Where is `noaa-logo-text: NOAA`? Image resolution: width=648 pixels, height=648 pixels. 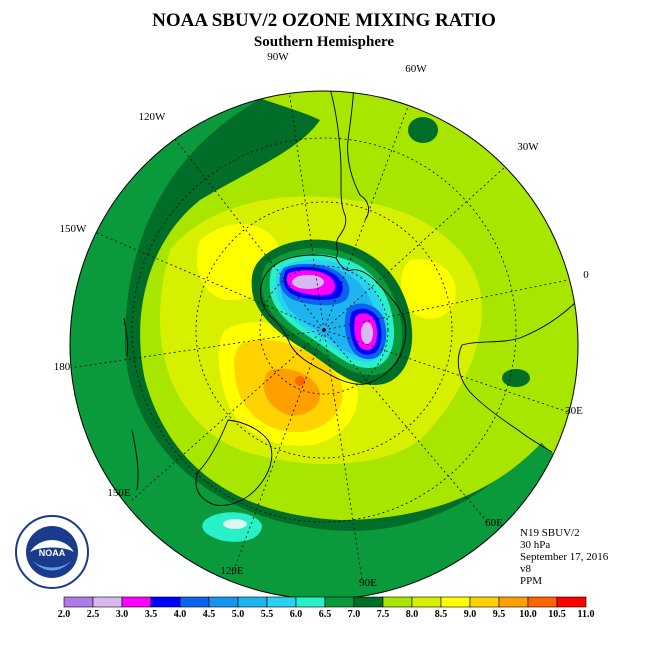 noaa-logo-text: NOAA is located at coordinates (52, 553).